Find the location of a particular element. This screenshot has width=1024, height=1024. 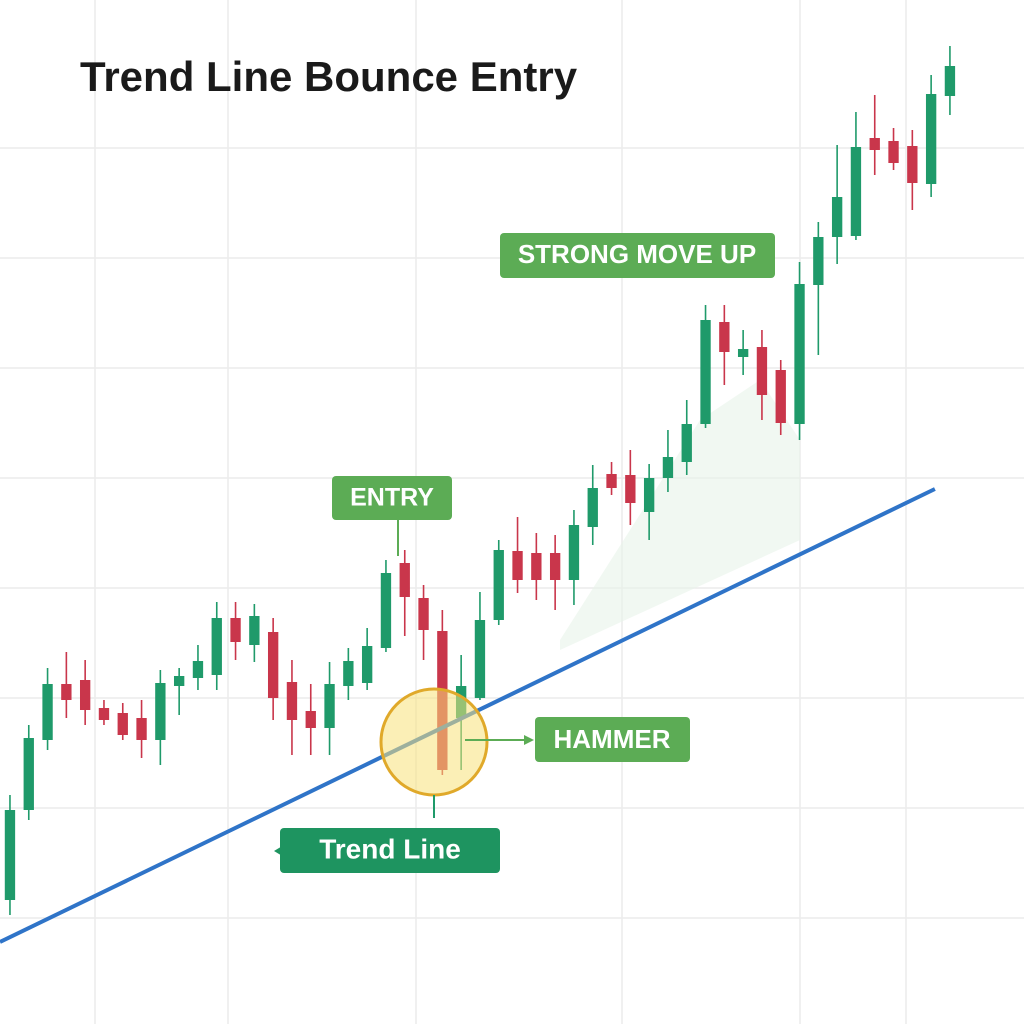

trend-label-arrow is located at coordinates (279, 851).